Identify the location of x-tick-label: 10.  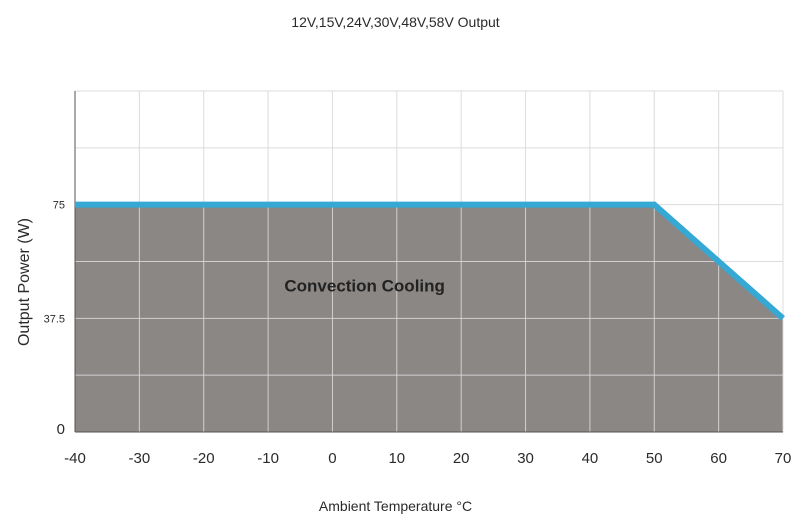
(396, 458).